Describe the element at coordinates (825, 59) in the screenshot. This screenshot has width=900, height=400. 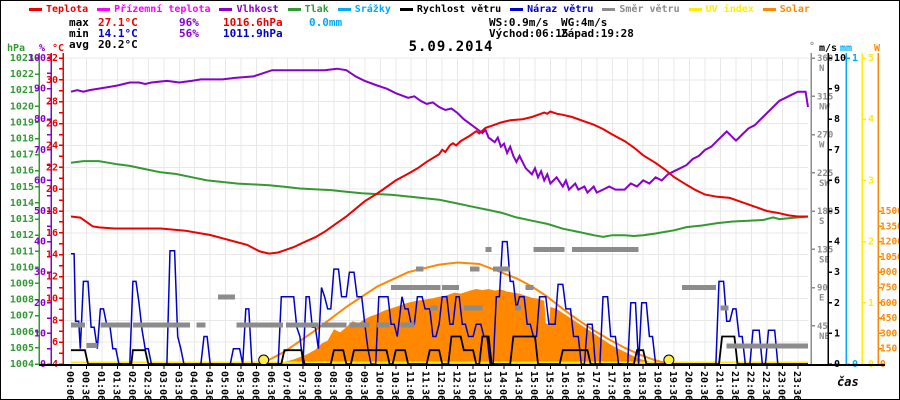
I see `svg-text: 360` at that location.